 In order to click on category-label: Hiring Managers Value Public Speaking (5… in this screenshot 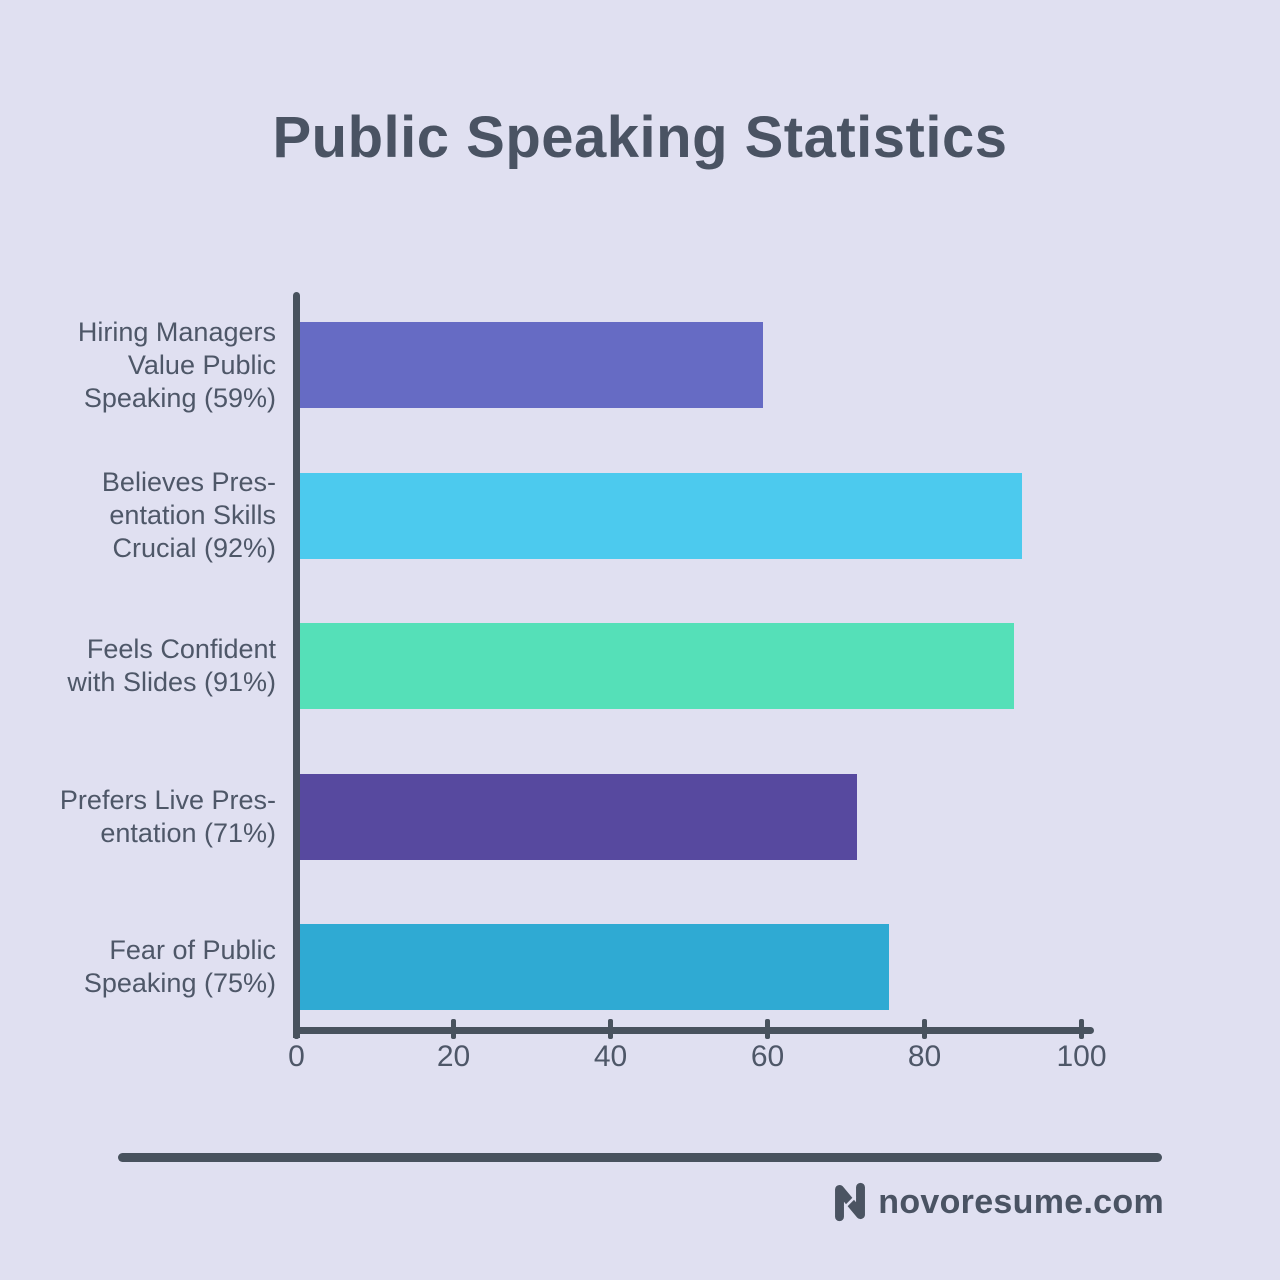, I will do `click(176, 364)`.